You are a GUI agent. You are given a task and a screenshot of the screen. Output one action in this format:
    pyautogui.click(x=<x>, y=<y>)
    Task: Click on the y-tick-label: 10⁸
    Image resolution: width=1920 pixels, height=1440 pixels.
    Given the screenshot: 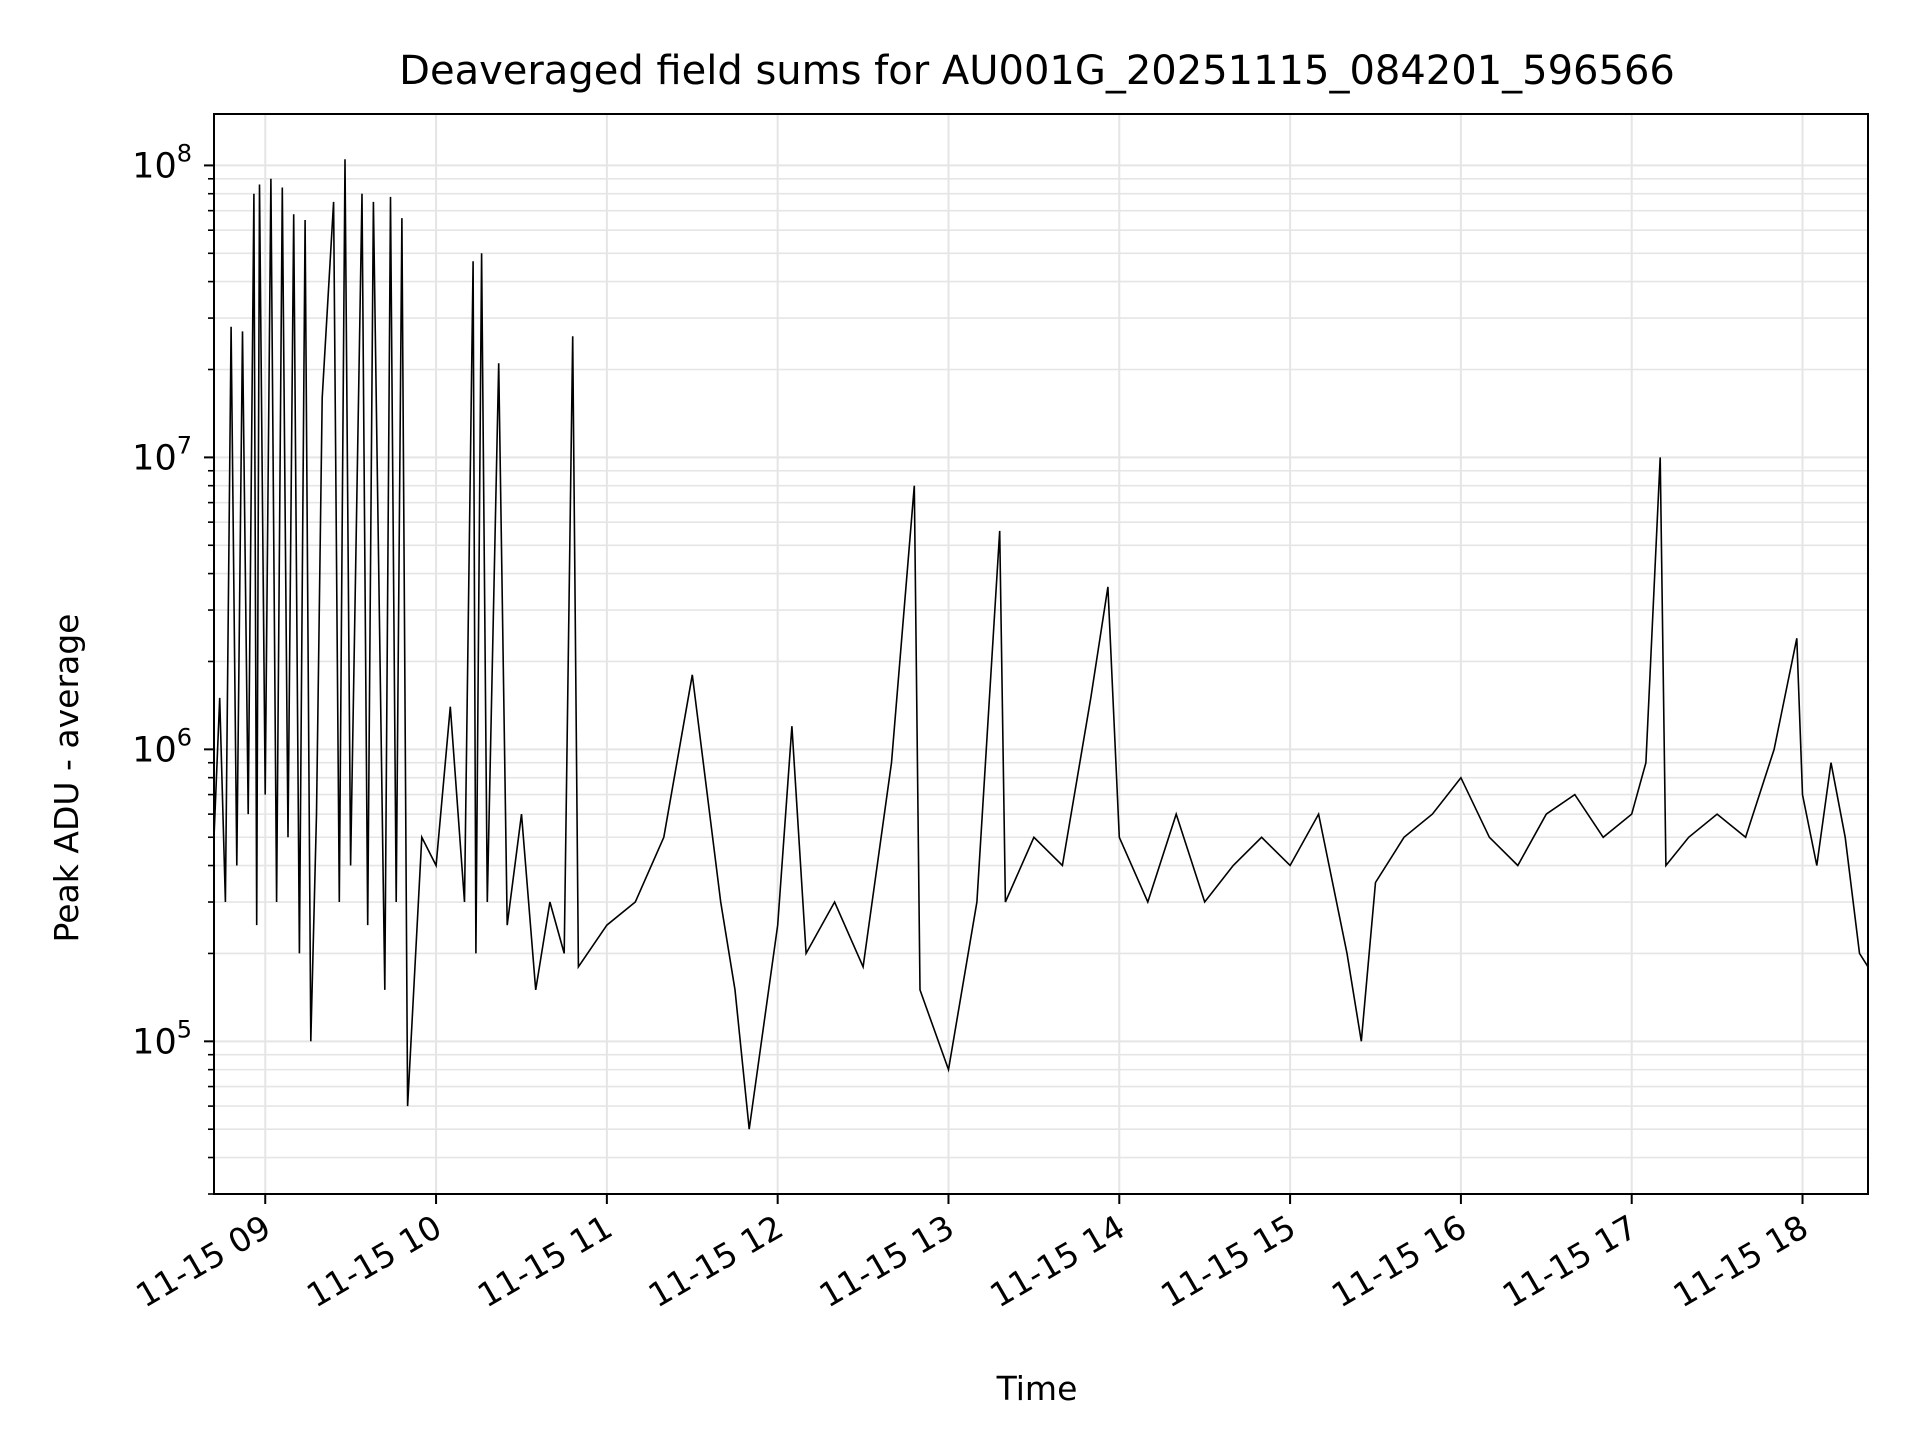 What is the action you would take?
    pyautogui.click(x=162, y=162)
    